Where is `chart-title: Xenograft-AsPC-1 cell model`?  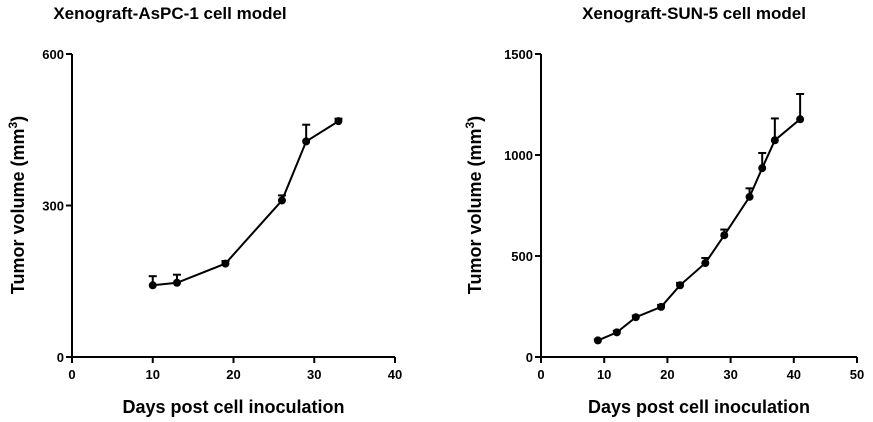 chart-title: Xenograft-AsPC-1 cell model is located at coordinates (169, 13).